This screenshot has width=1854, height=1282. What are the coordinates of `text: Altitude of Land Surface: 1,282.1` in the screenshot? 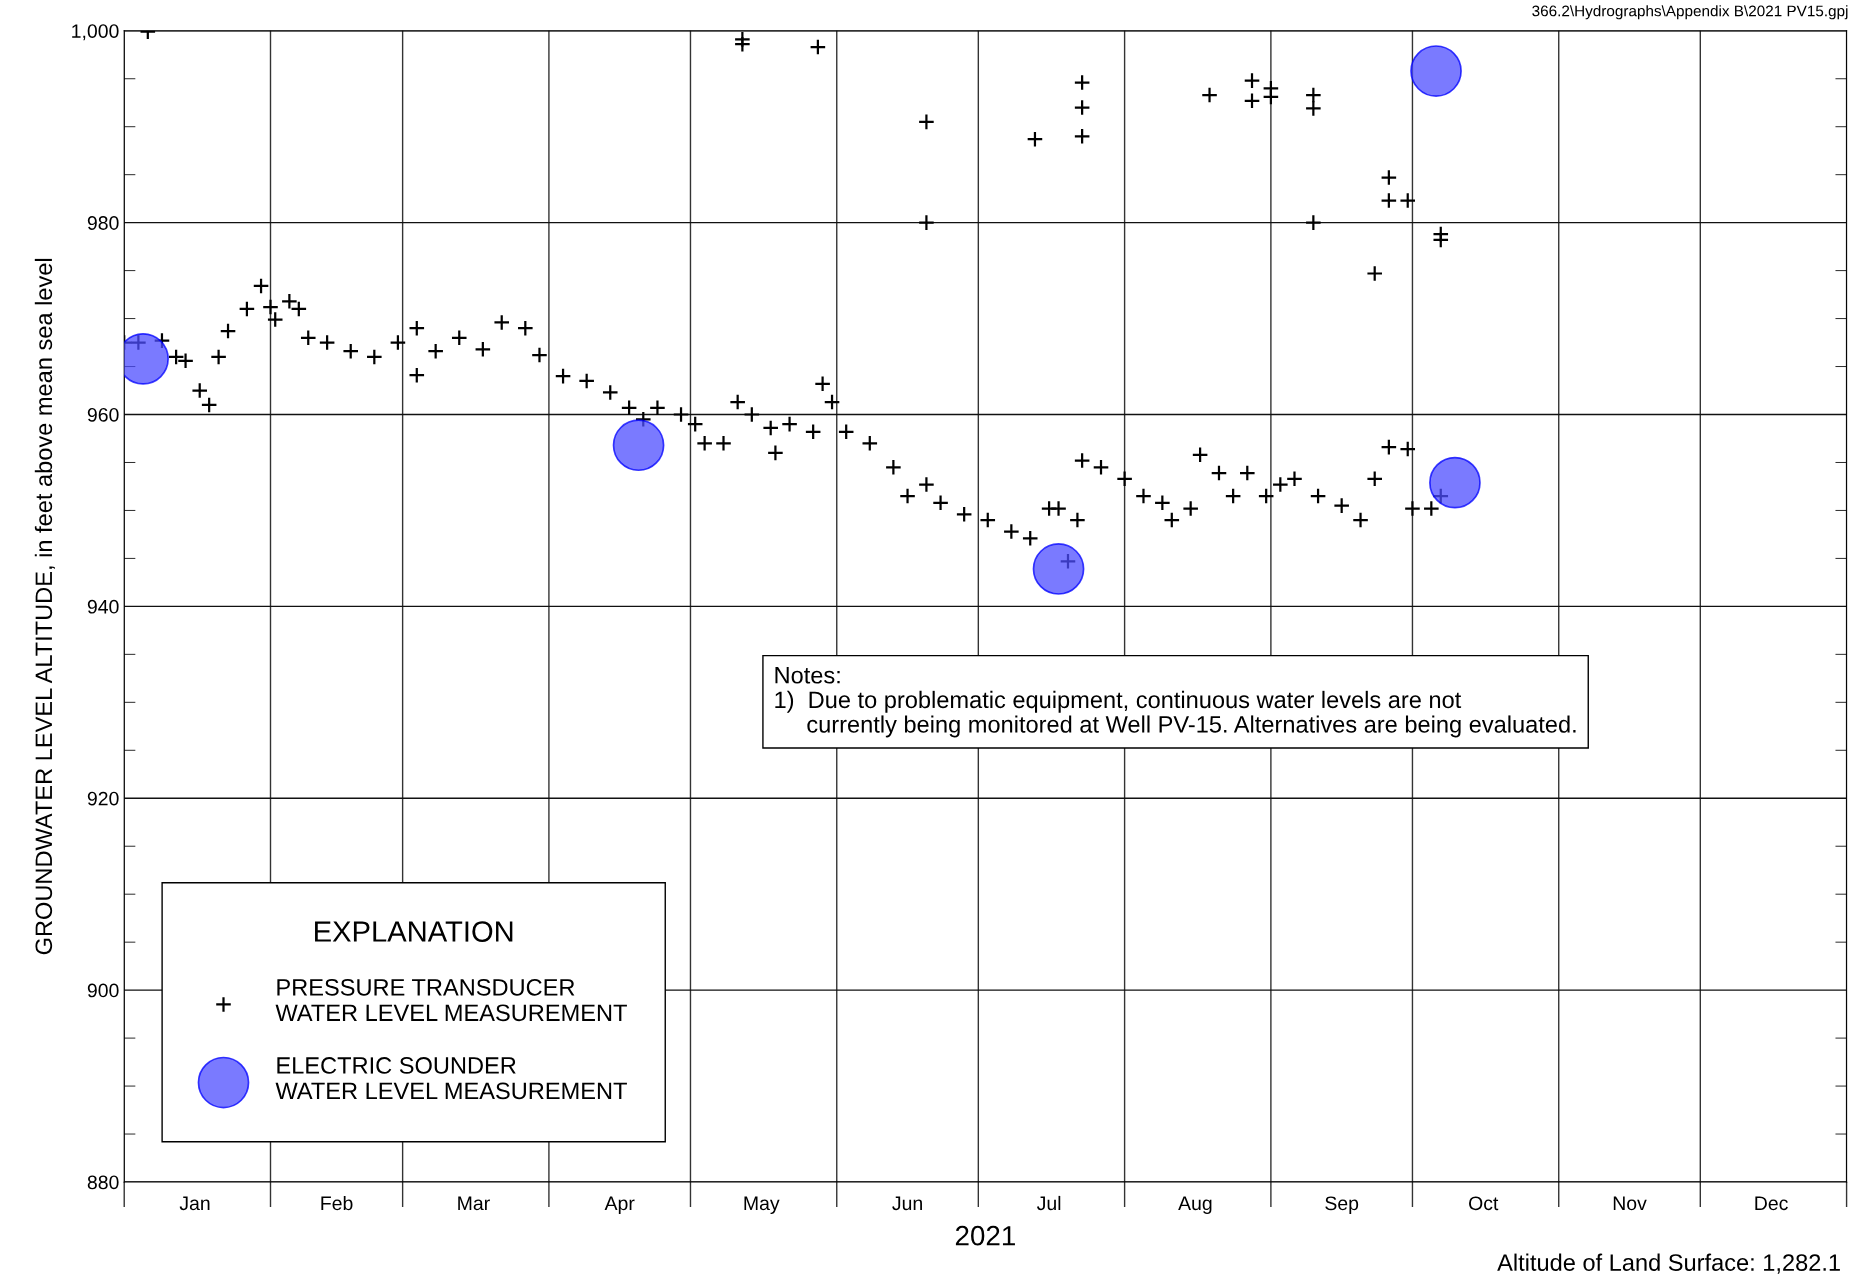 It's located at (1668, 1263).